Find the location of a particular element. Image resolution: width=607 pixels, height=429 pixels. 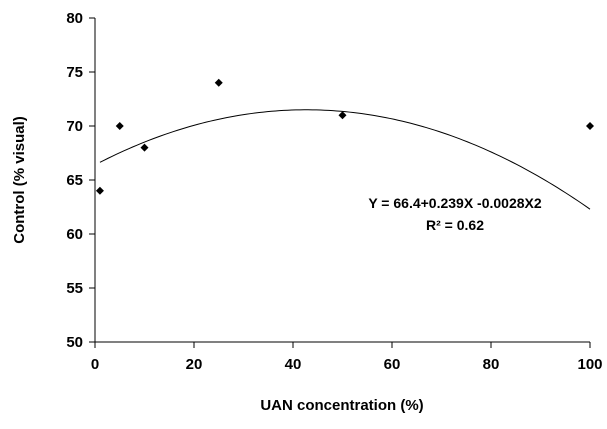

x-tick-label: 0 is located at coordinates (95, 364).